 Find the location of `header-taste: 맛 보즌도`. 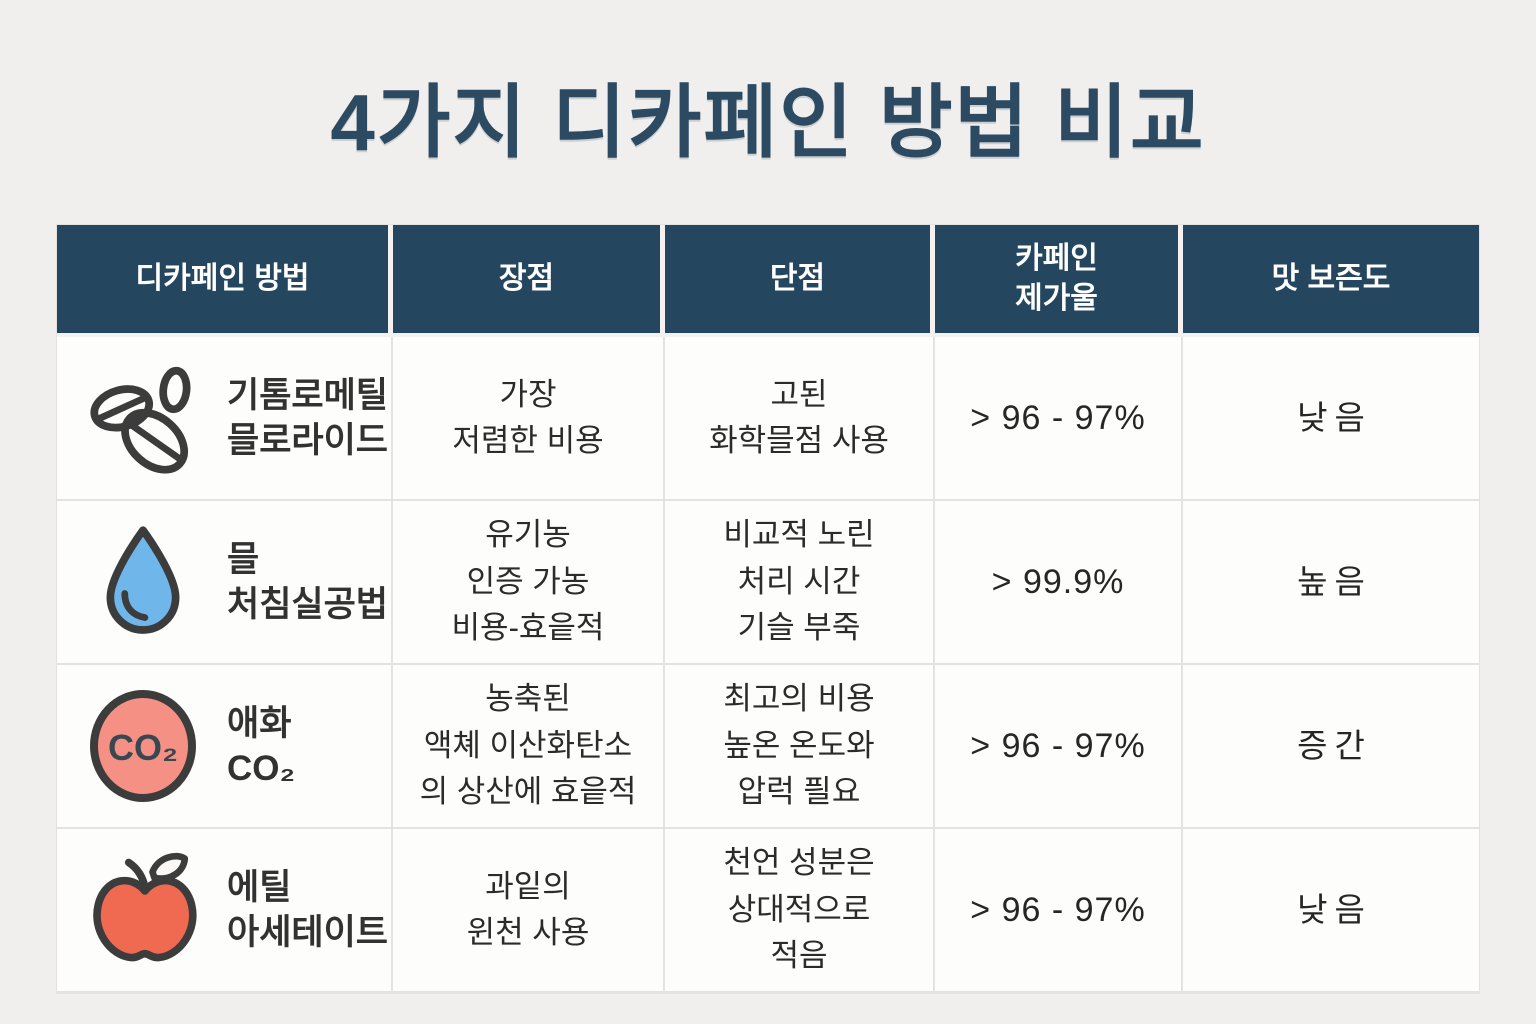

header-taste: 맛 보즌도 is located at coordinates (1331, 281).